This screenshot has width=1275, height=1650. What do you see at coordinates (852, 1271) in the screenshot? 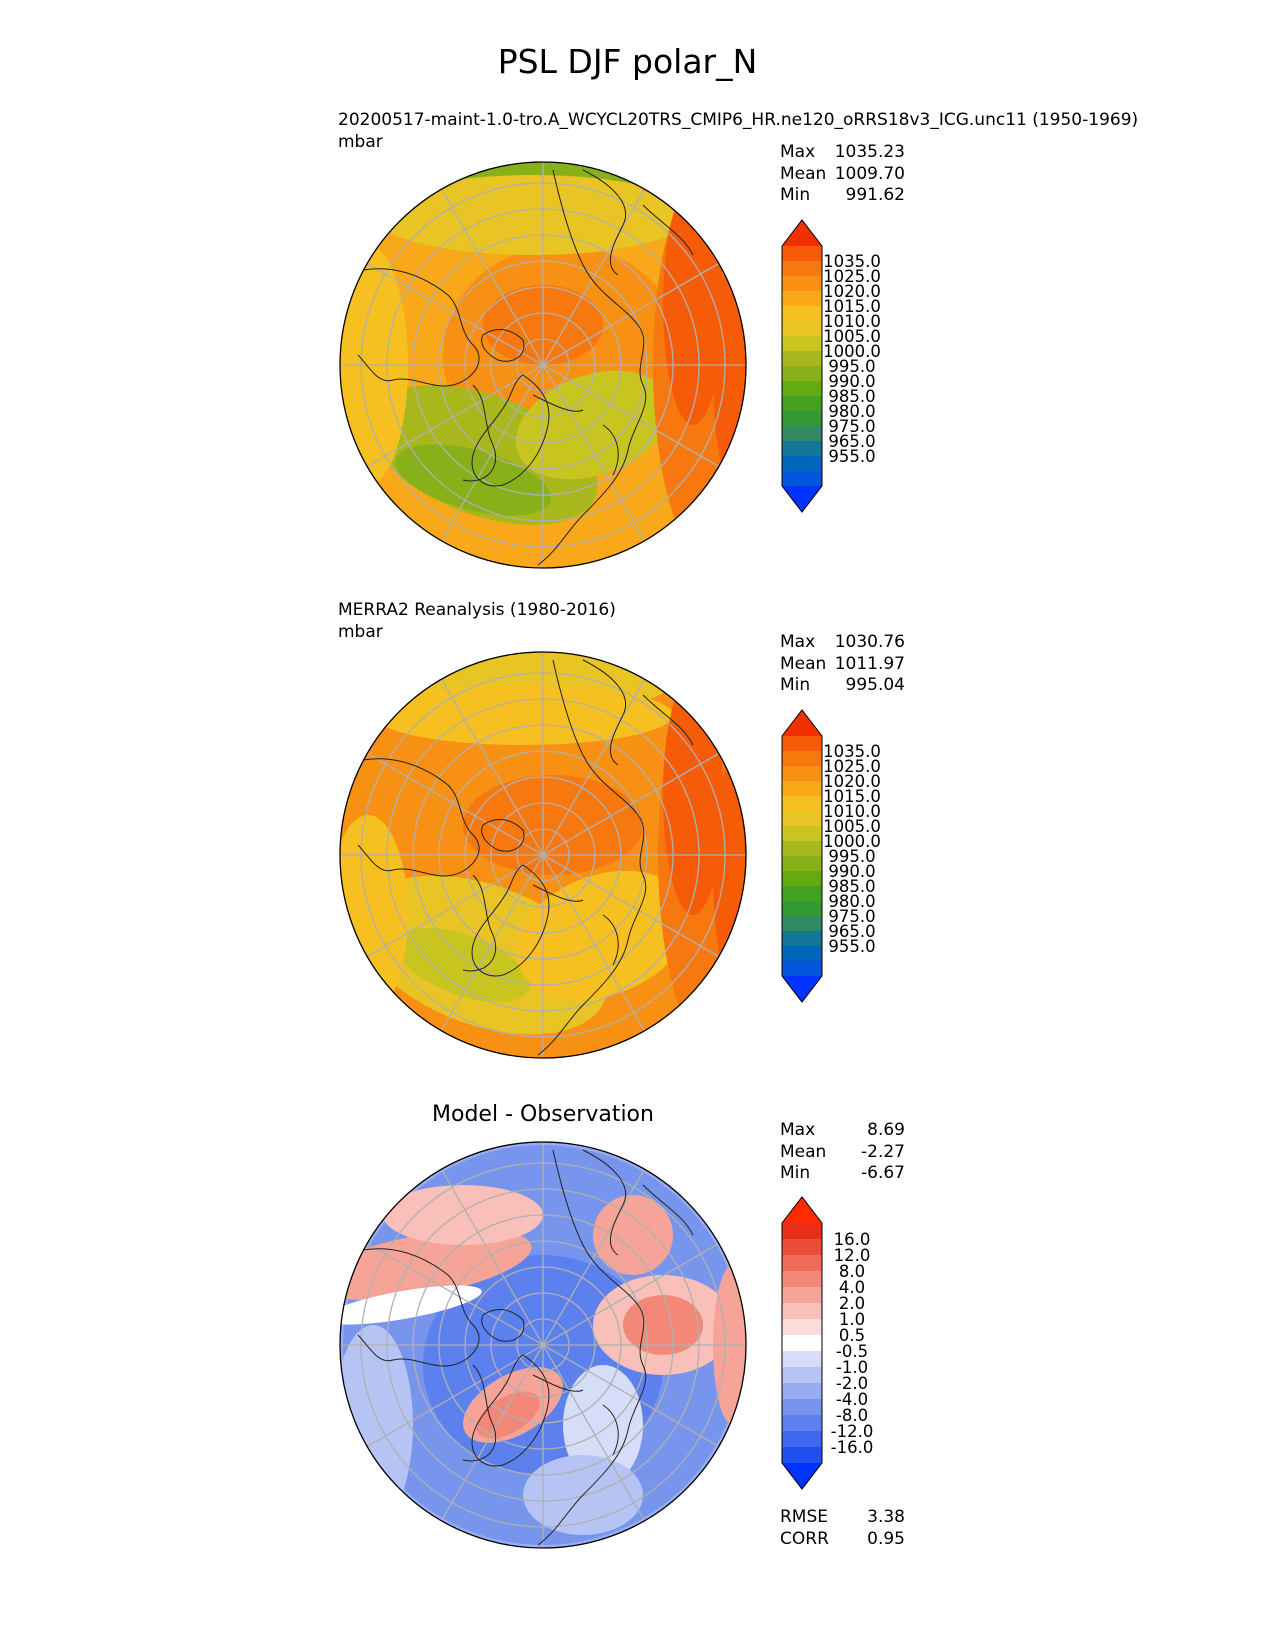
I see `cbar3-tick-label: 8.0` at bounding box center [852, 1271].